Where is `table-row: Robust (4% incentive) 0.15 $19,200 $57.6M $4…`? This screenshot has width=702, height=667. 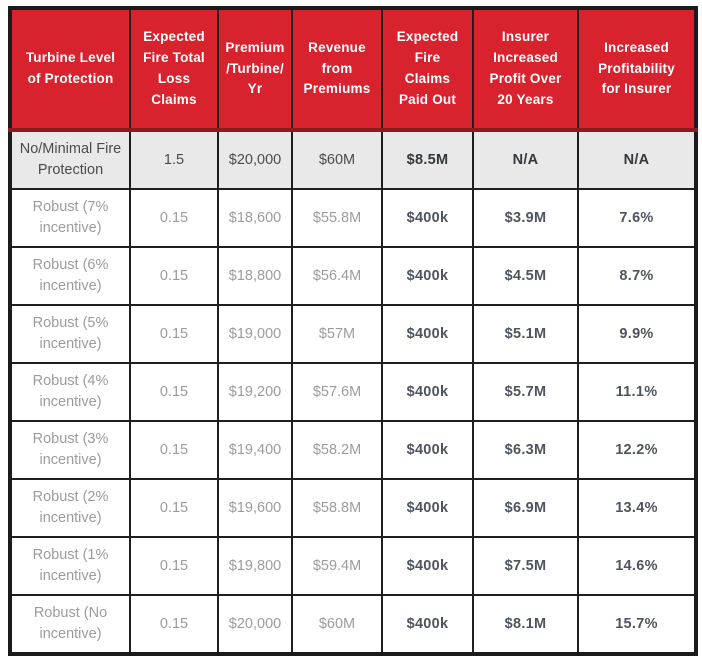
table-row: Robust (4% incentive) 0.15 $19,200 $57.6M $4… is located at coordinates (353, 392).